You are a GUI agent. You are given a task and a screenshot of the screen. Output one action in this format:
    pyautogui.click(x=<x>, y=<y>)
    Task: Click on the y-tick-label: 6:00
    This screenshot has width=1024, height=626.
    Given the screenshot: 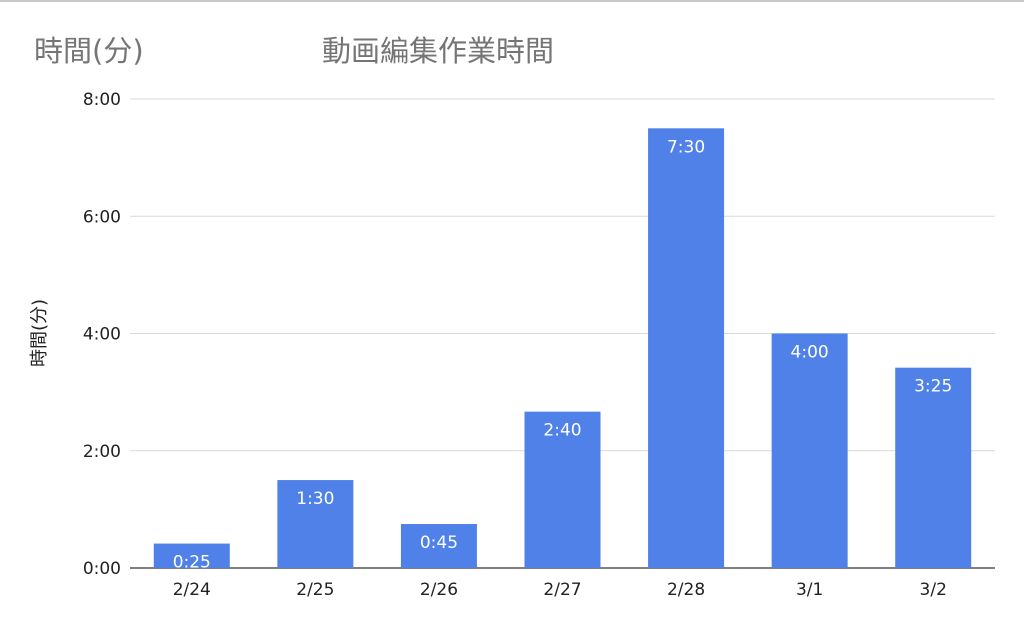 What is the action you would take?
    pyautogui.click(x=102, y=217)
    